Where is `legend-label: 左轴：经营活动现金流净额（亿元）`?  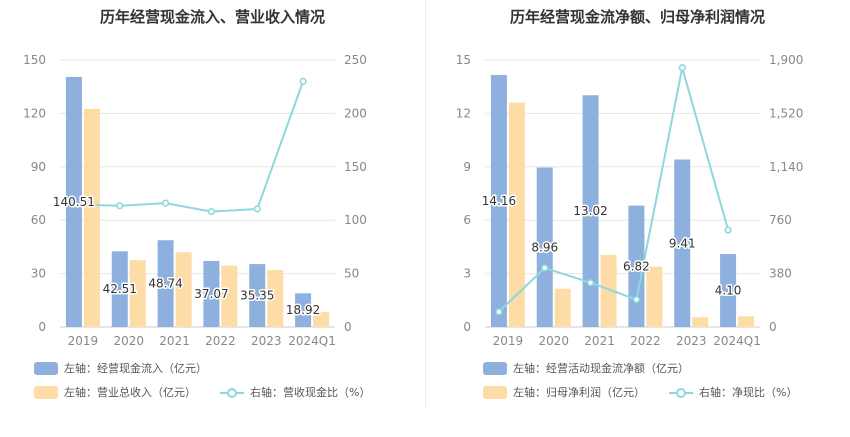 legend-label: 左轴：经营活动现金流净额（亿元） is located at coordinates (601, 368).